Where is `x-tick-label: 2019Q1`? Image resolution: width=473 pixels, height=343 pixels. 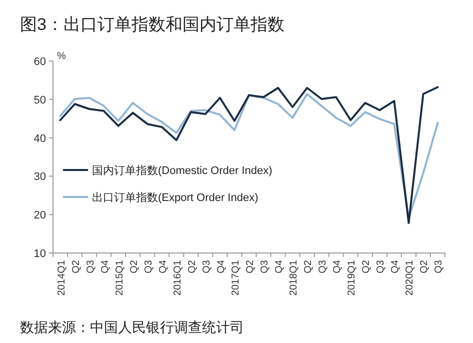
x-tick-label: 2019Q1 is located at coordinates (352, 278).